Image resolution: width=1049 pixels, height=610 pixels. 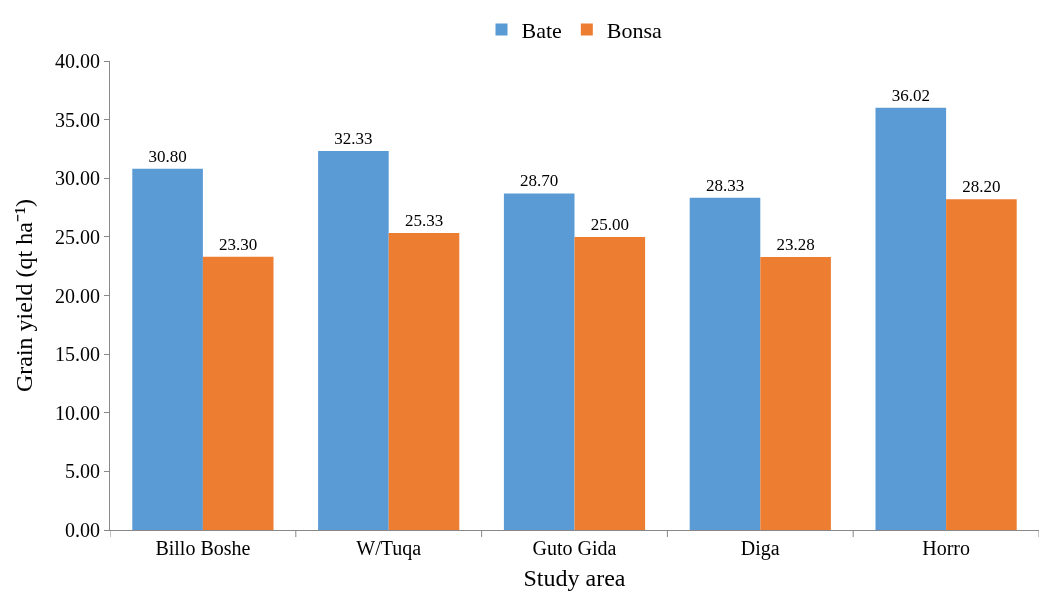 I want to click on x-tick-label: Horro, so click(x=946, y=548).